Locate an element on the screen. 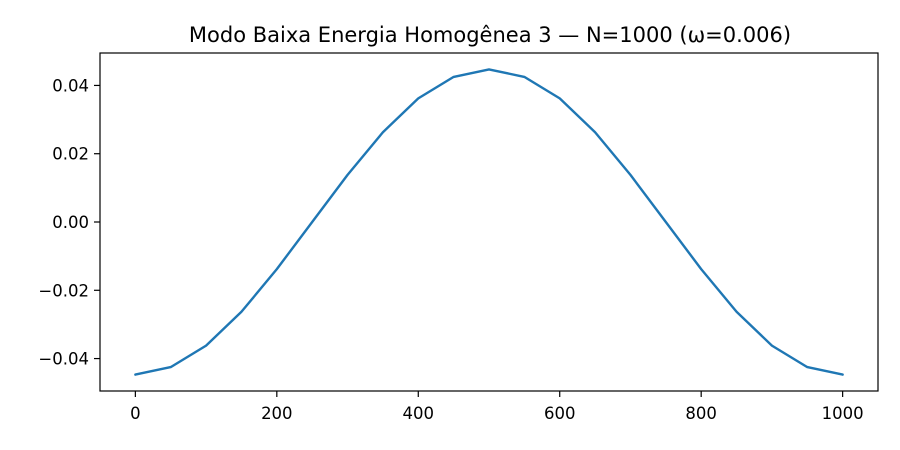  x-tick-label: 1000 is located at coordinates (843, 413).